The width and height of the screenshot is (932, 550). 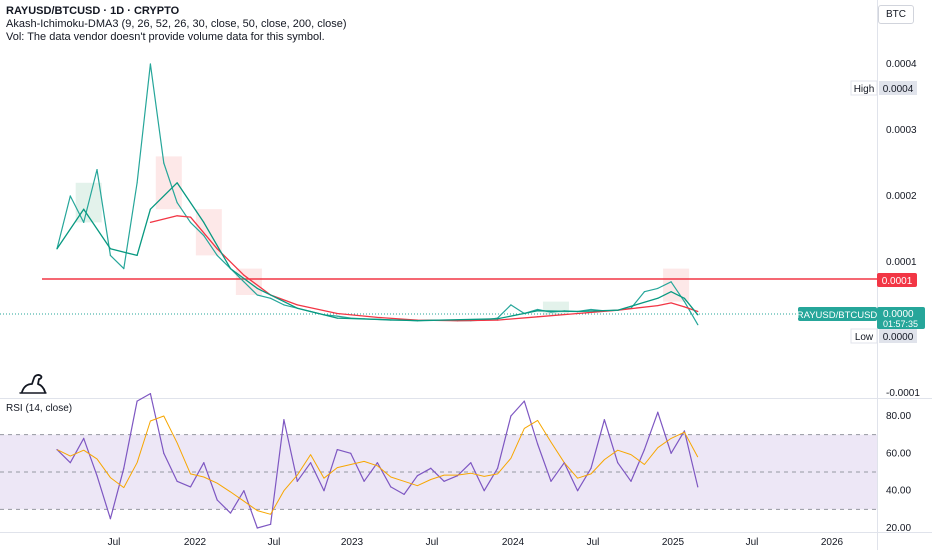 What do you see at coordinates (896, 14) in the screenshot?
I see `currency-selector: BTC` at bounding box center [896, 14].